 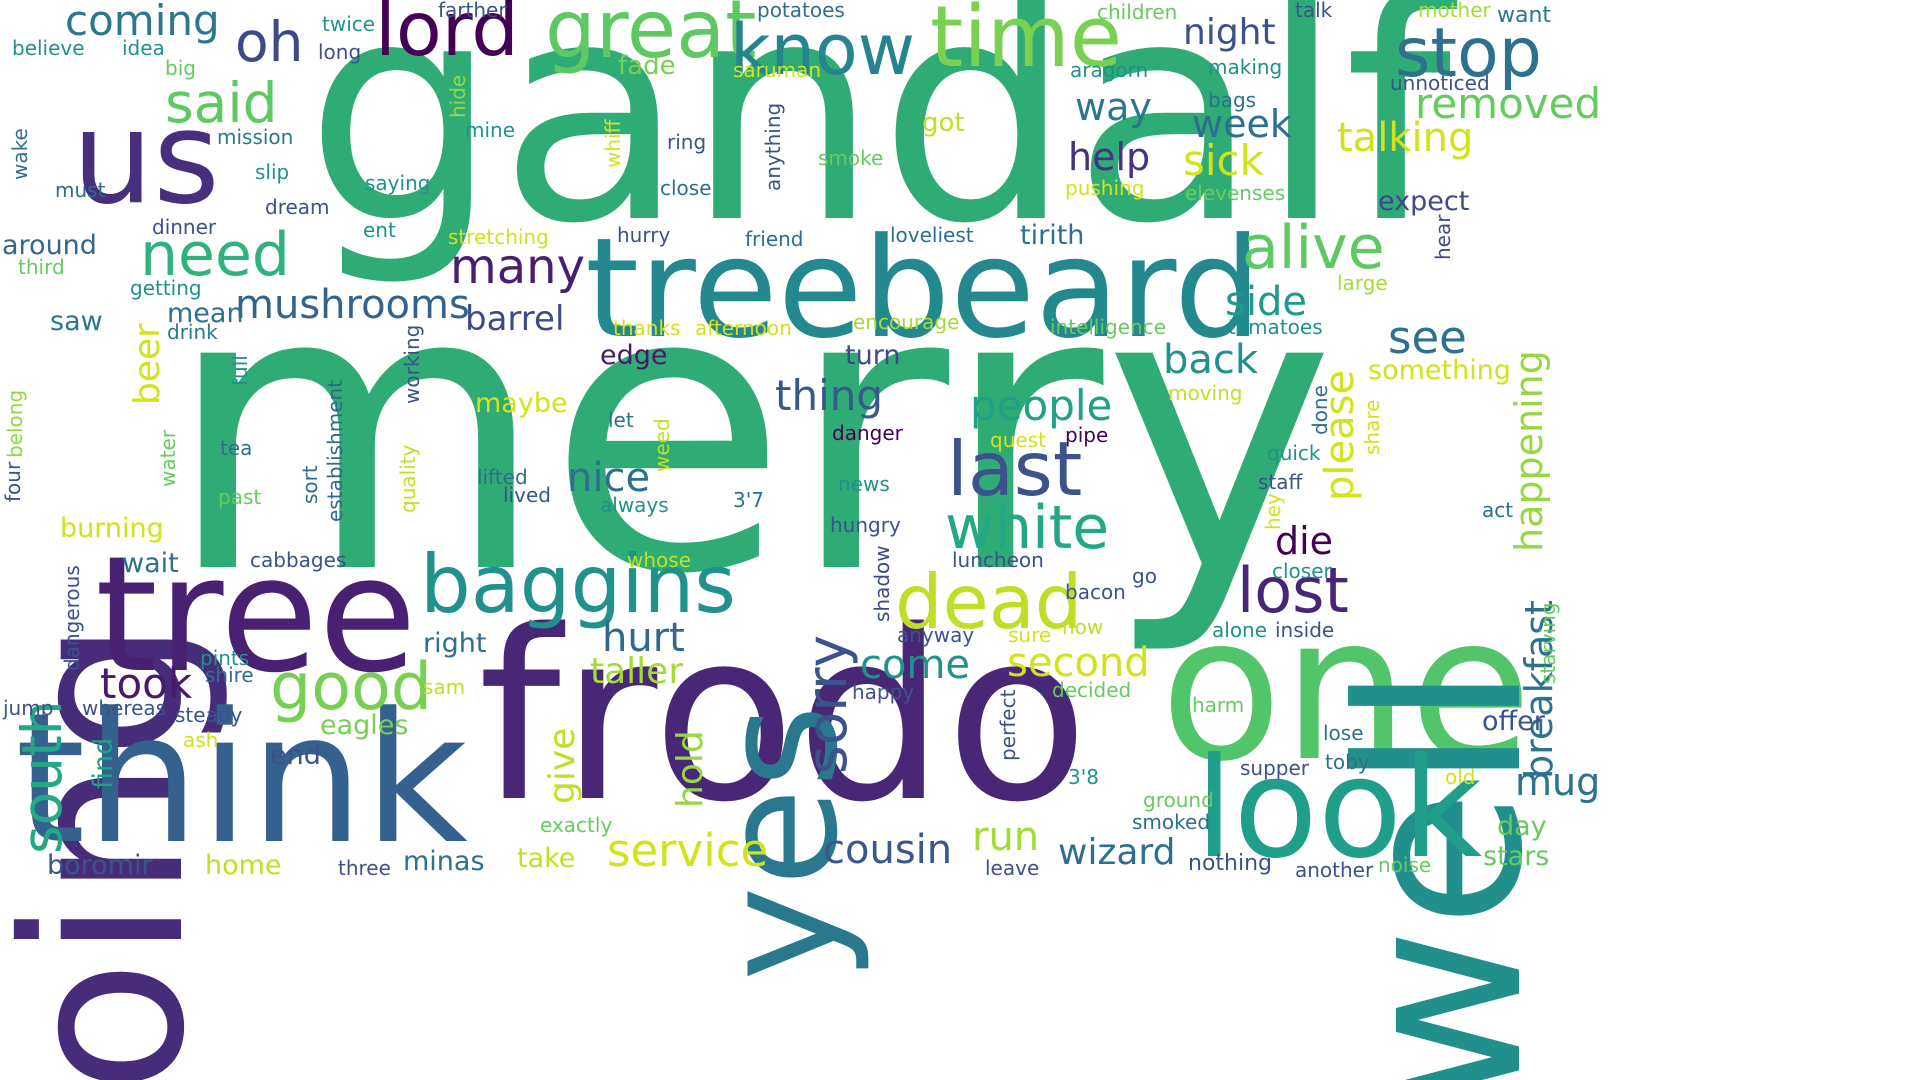 What do you see at coordinates (1108, 327) in the screenshot?
I see `word: intelligence` at bounding box center [1108, 327].